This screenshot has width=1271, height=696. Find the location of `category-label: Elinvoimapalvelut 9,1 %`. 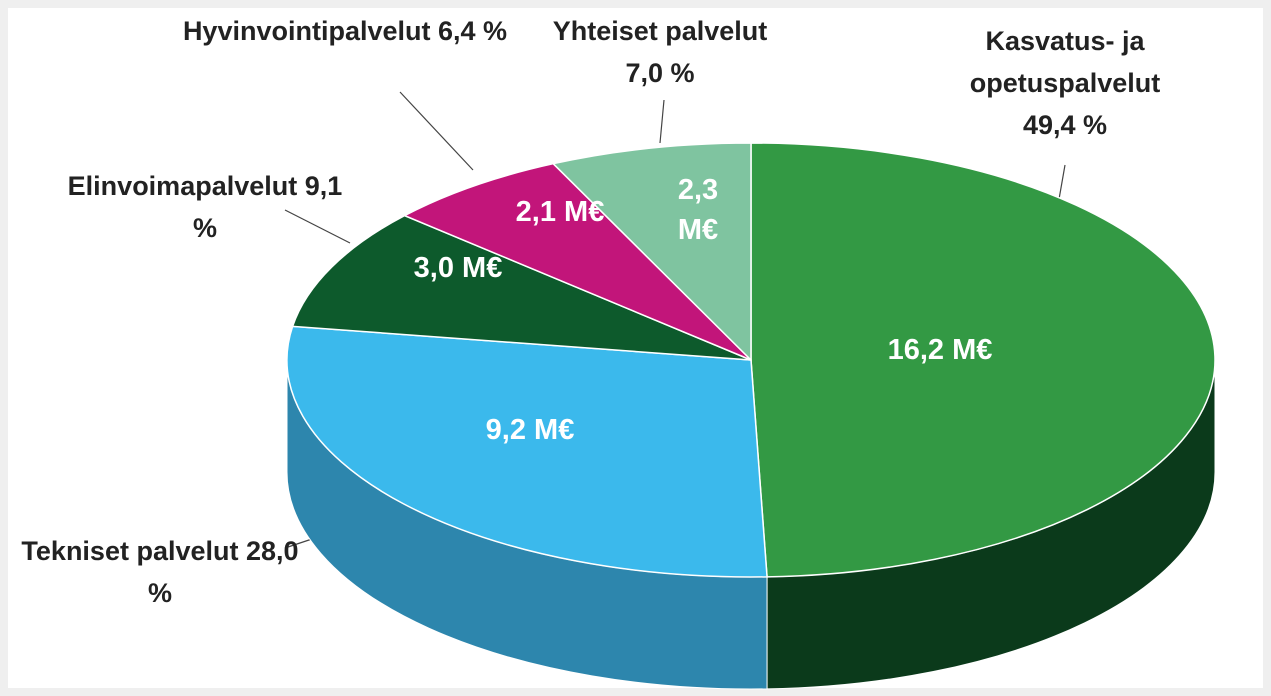

category-label: Elinvoimapalvelut 9,1 % is located at coordinates (205, 207).